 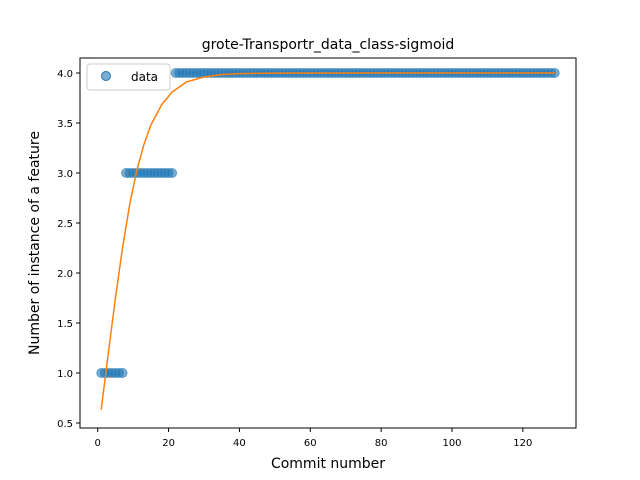 What do you see at coordinates (65, 174) in the screenshot?
I see `y-tick-label: 3.0` at bounding box center [65, 174].